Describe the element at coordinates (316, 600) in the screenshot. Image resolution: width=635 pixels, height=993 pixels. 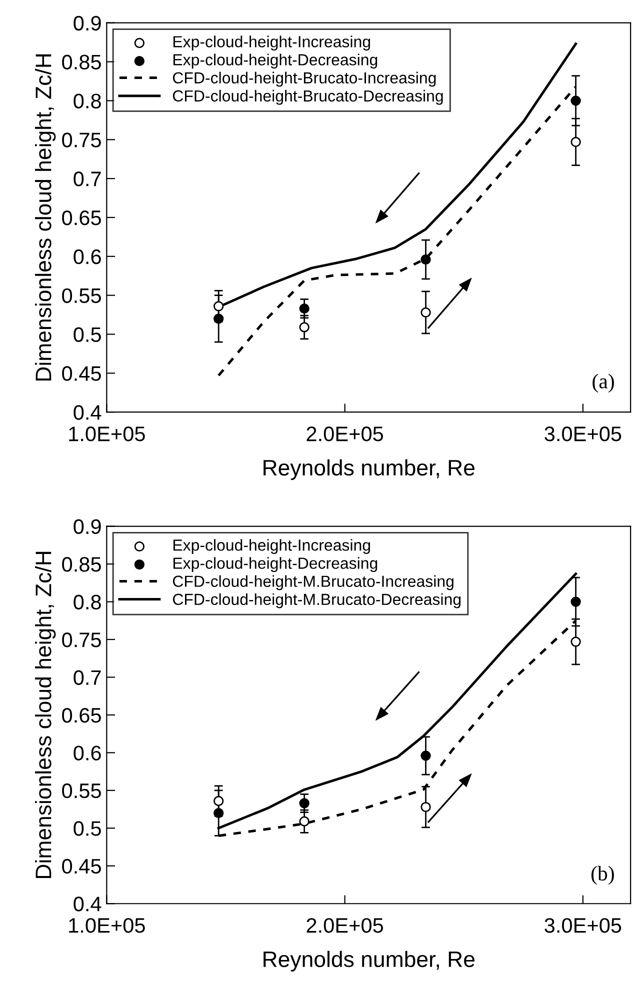
I see `legend-label: CFD-cloud-height-M.Brucato-Decreasing` at that location.